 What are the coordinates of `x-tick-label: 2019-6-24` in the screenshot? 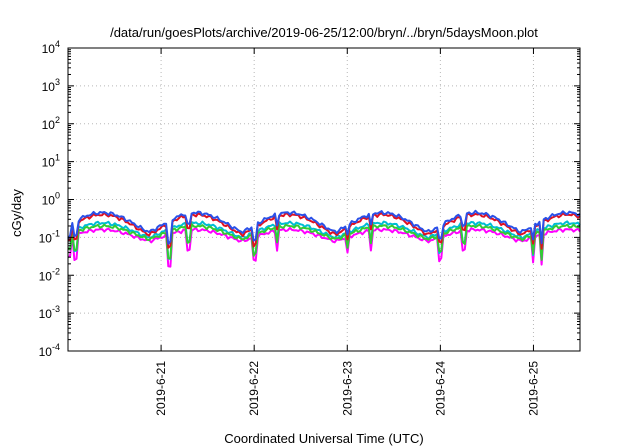 It's located at (440, 388).